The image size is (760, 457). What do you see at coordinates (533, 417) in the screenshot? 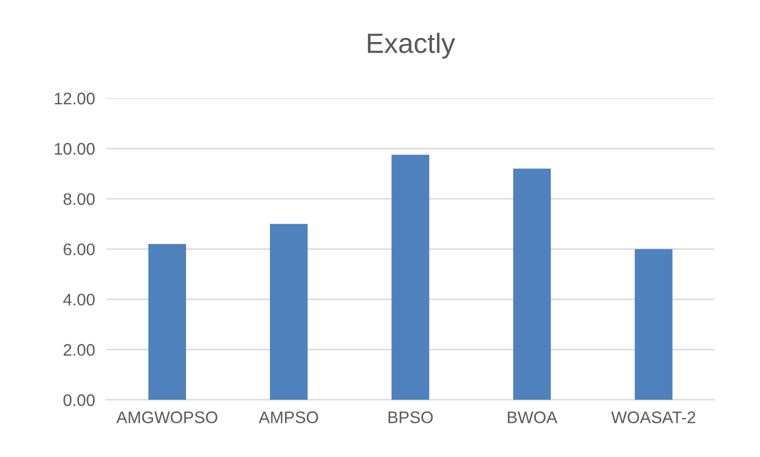
I see `x-tick-label: BWOA` at bounding box center [533, 417].